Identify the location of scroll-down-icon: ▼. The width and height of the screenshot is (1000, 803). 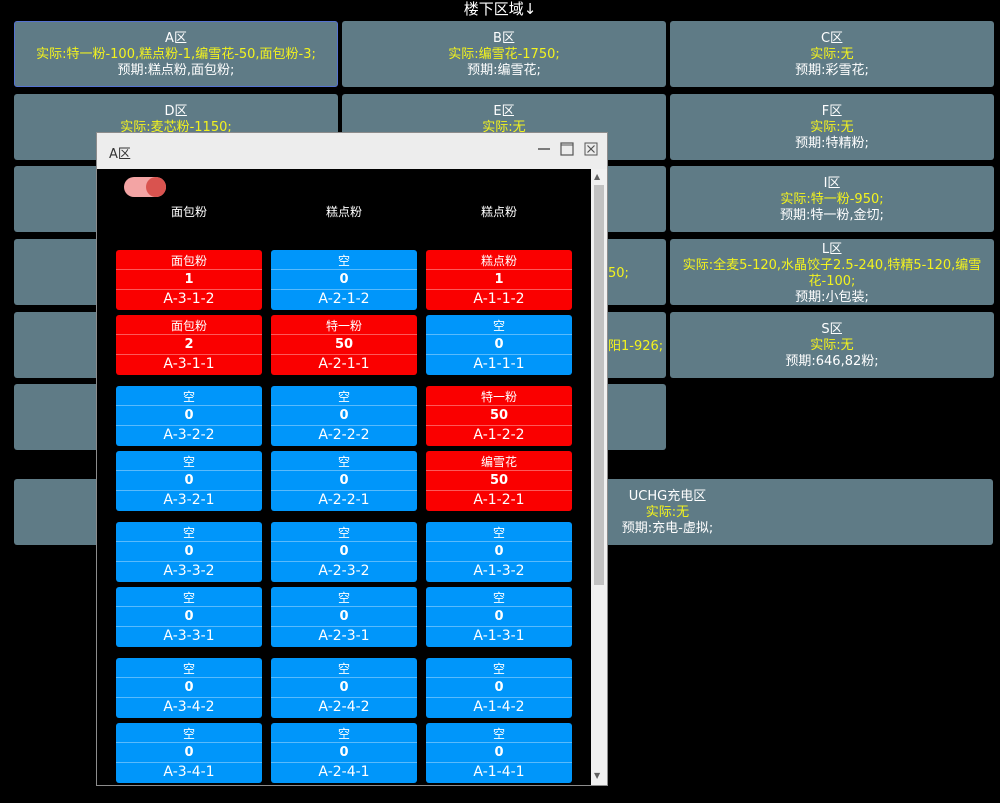
(597, 775).